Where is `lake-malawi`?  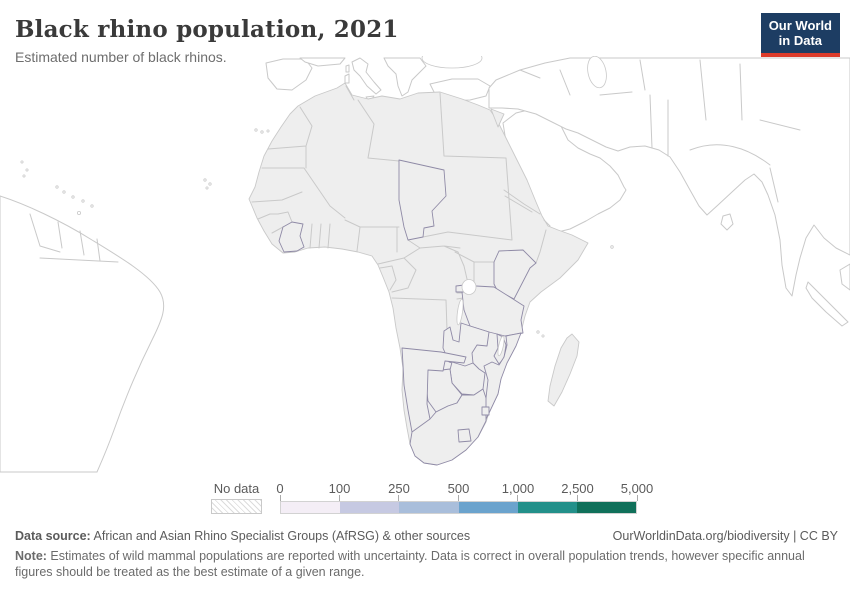
lake-malawi is located at coordinates (501, 346).